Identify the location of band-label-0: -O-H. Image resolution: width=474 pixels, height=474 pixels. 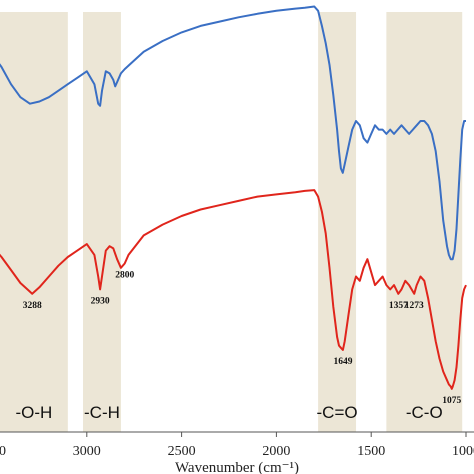
(34, 412).